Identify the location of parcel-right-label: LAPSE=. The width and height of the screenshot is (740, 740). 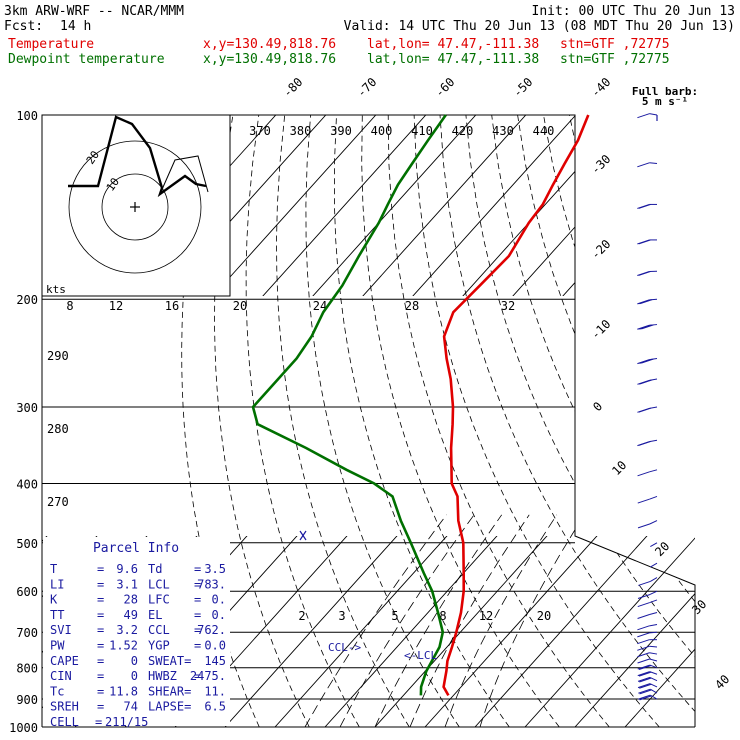
(169, 707).